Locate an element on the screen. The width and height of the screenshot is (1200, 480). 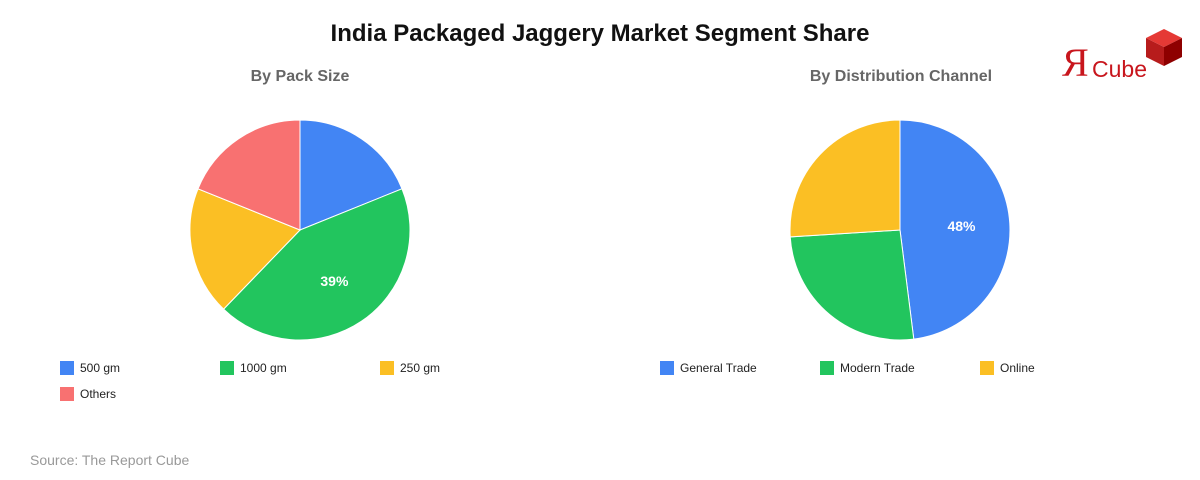
pie-slice-general-trade is located at coordinates (955, 229).